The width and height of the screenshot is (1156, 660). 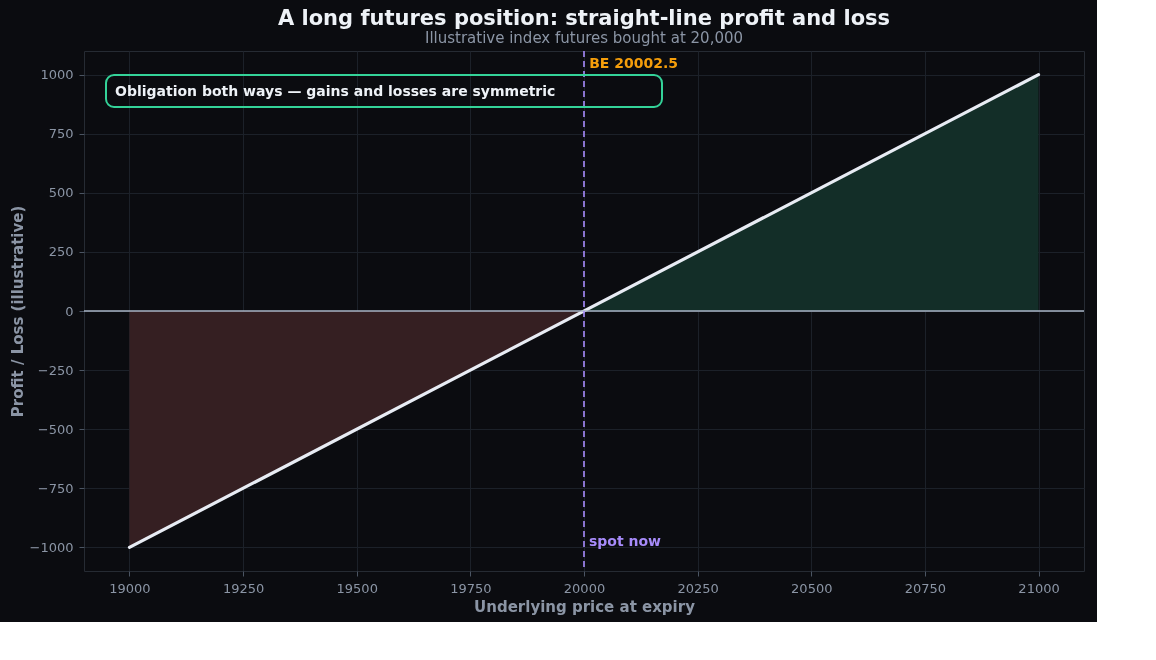 I want to click on x-tick-label: 20000, so click(x=584, y=588).